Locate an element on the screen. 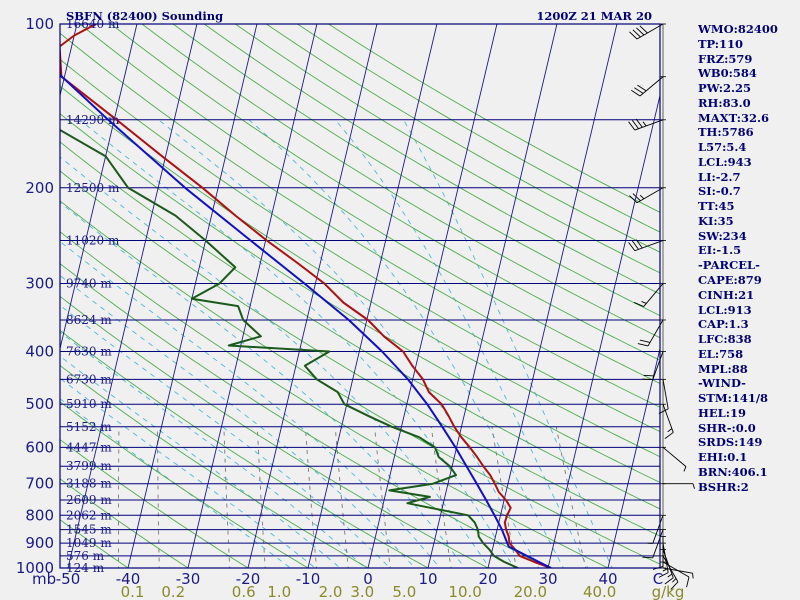  height-label: 5910 m is located at coordinates (89, 404).